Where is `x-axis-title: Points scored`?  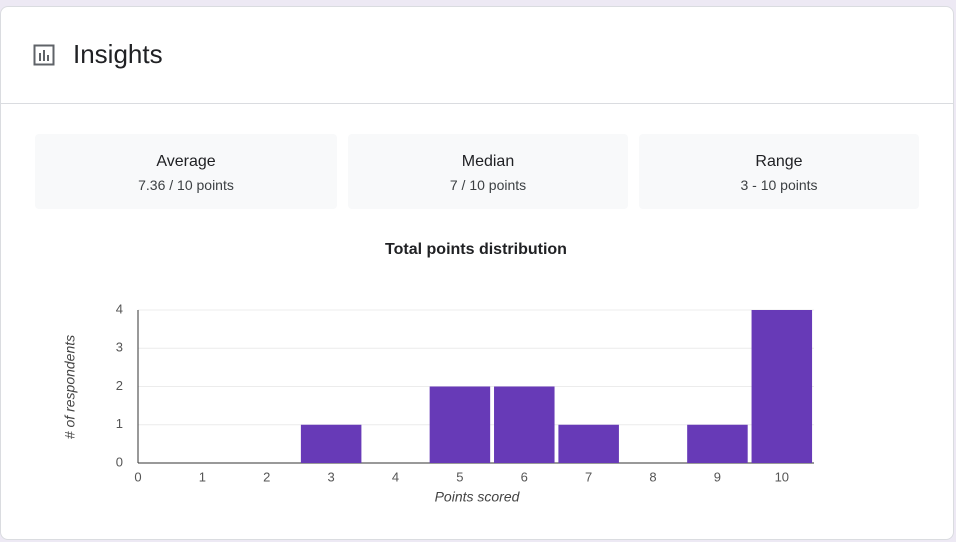
x-axis-title: Points scored is located at coordinates (478, 497).